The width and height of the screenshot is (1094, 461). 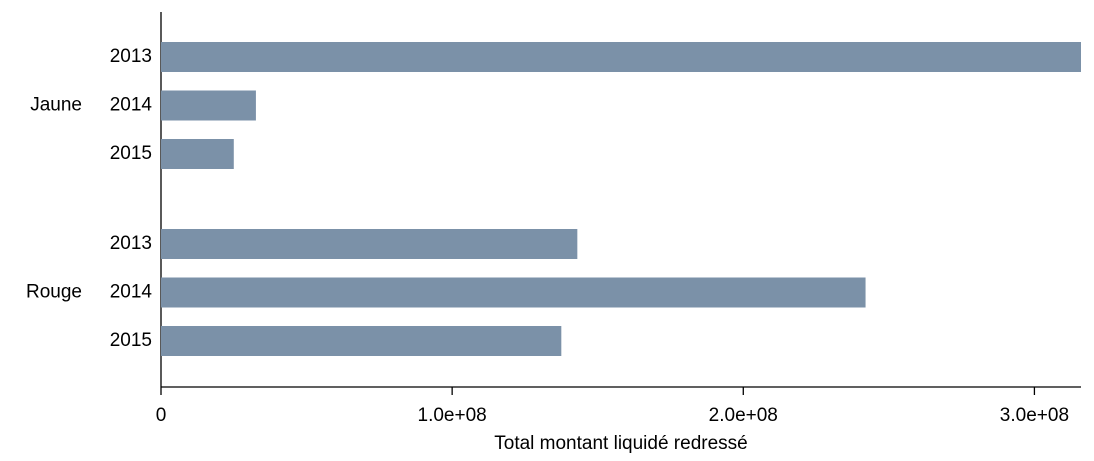 What do you see at coordinates (54, 292) in the screenshot?
I see `group-label: Rouge` at bounding box center [54, 292].